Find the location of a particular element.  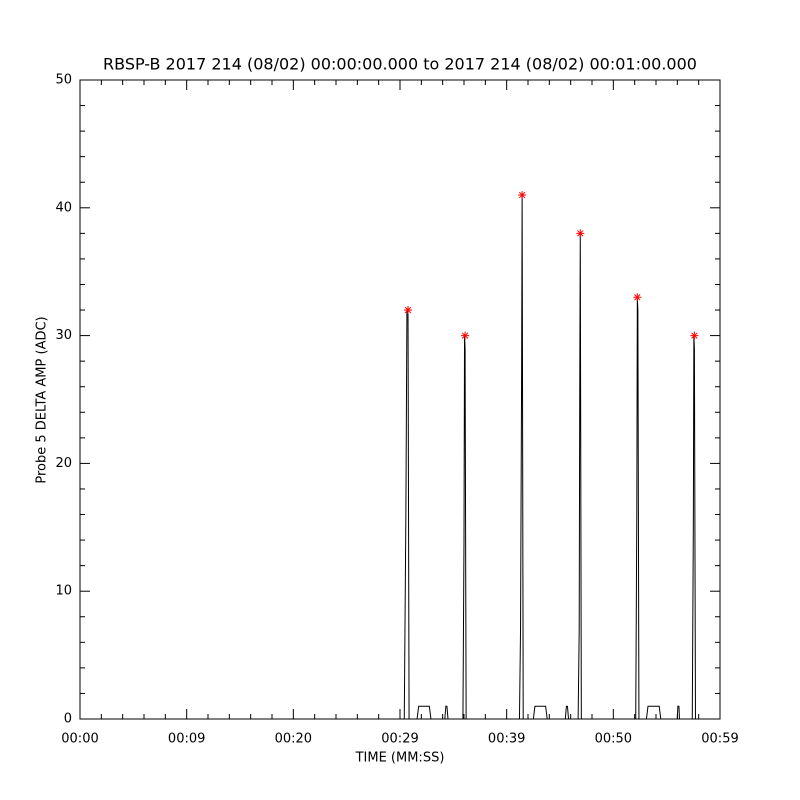

y-tick-label: 30 is located at coordinates (63, 335).